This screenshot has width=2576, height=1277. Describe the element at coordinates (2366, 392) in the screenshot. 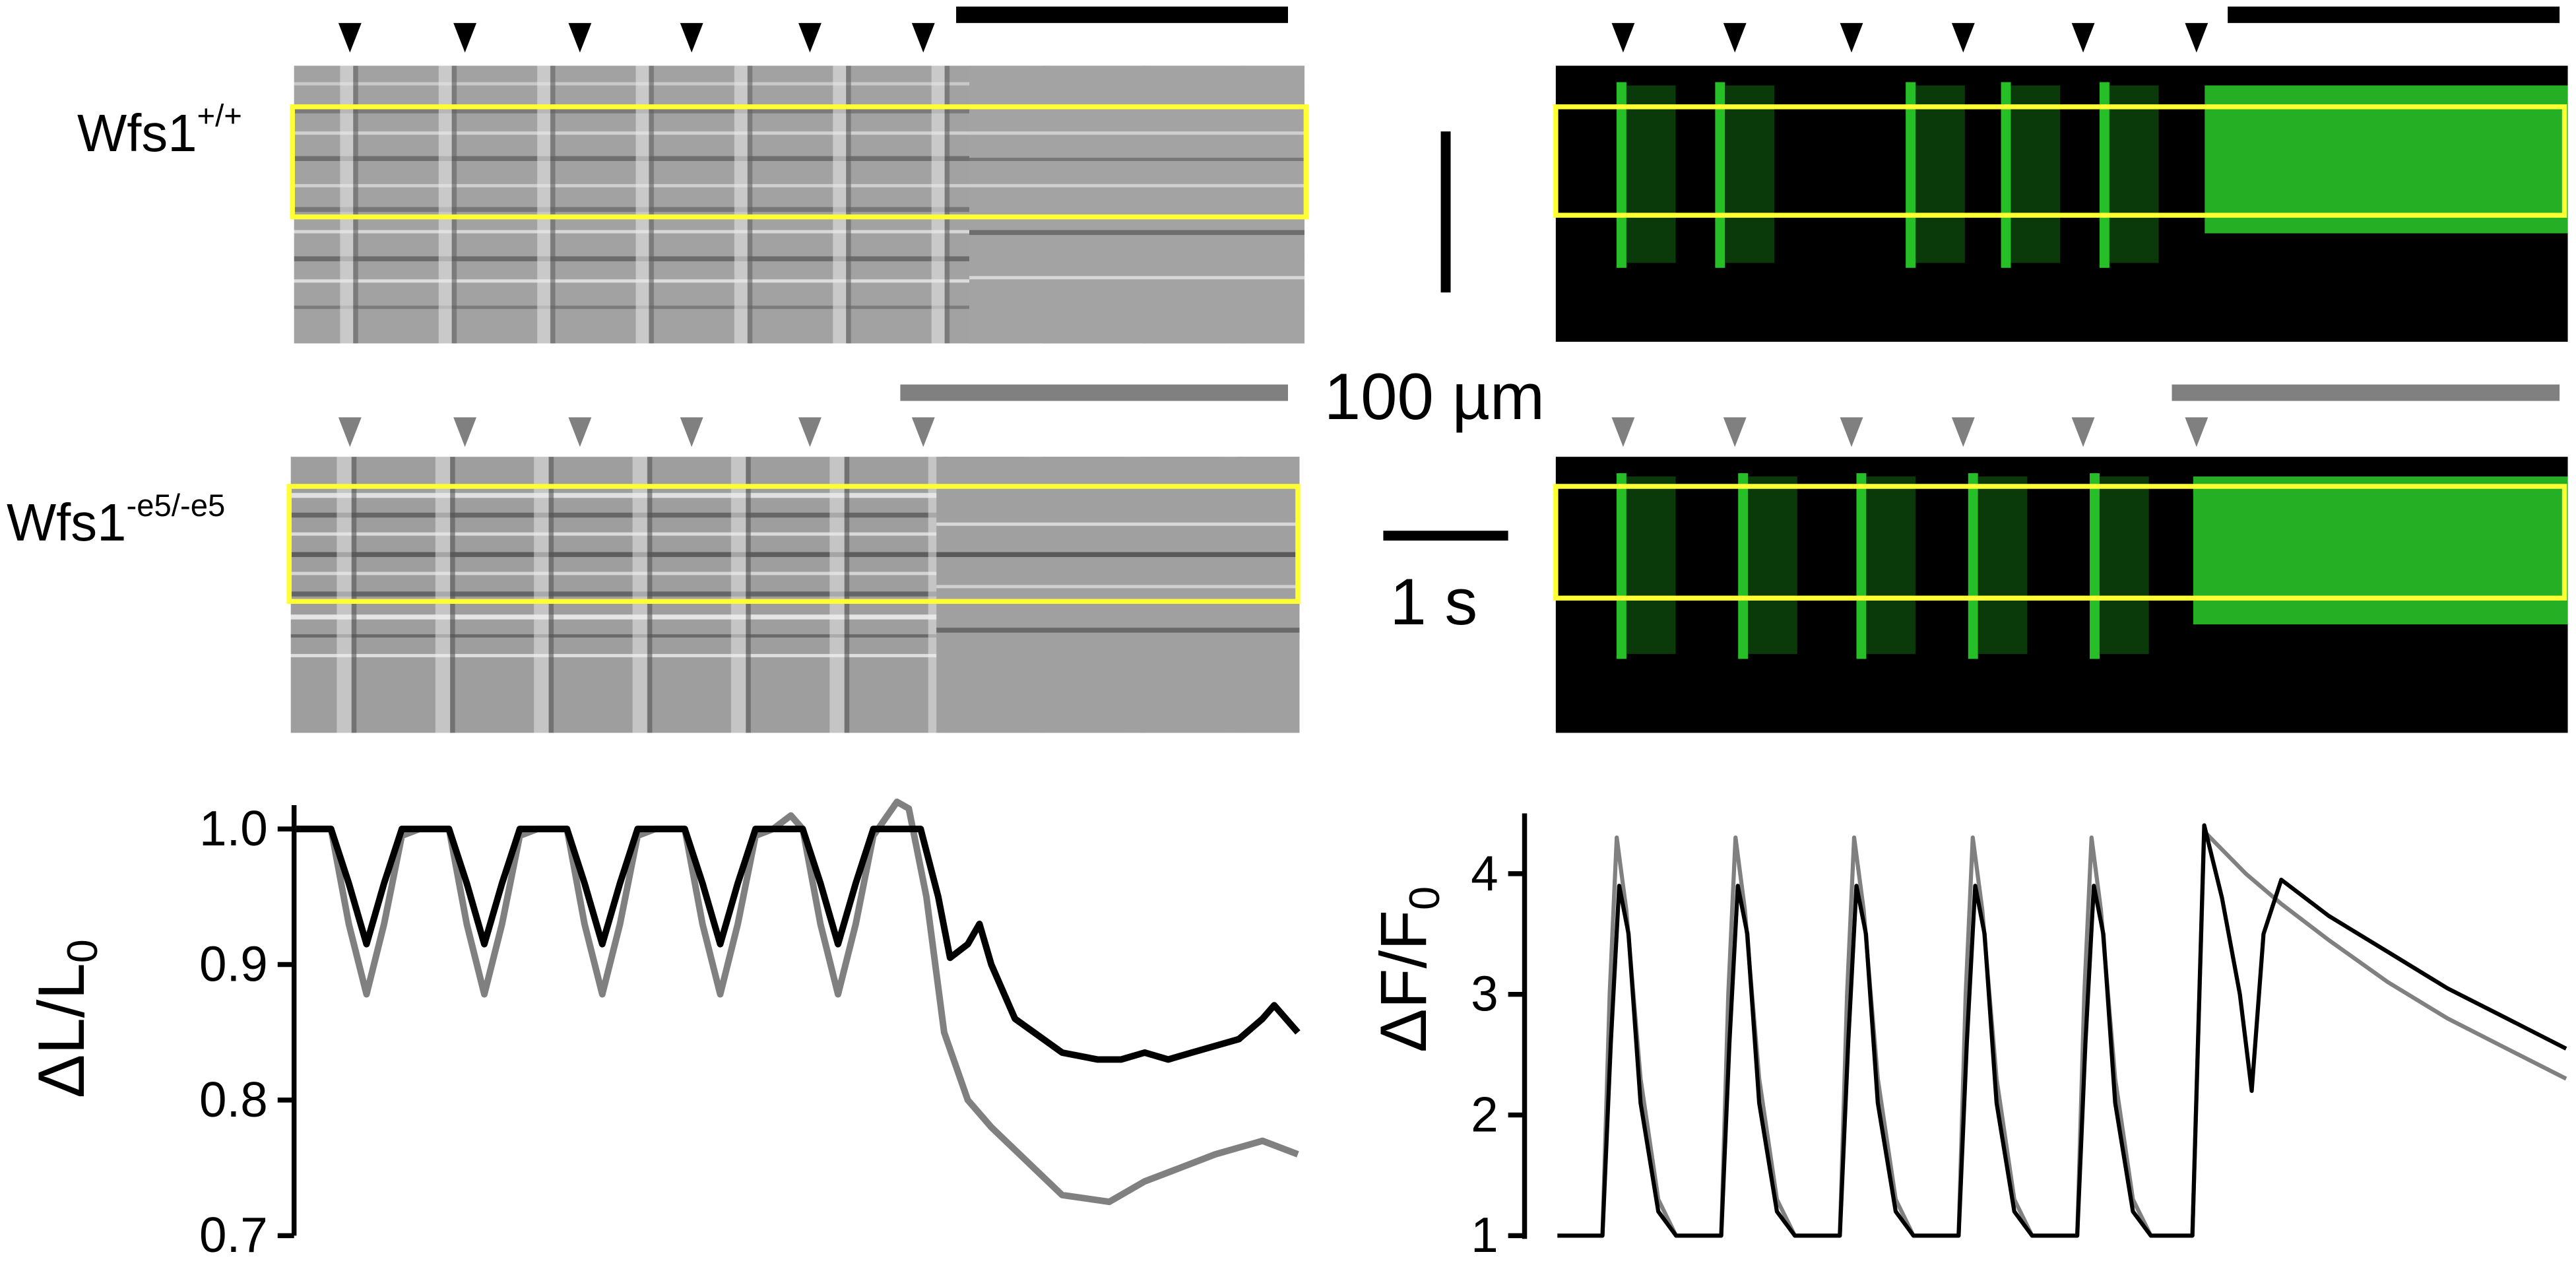

I see `mut-fluorescence-duration-bar` at that location.